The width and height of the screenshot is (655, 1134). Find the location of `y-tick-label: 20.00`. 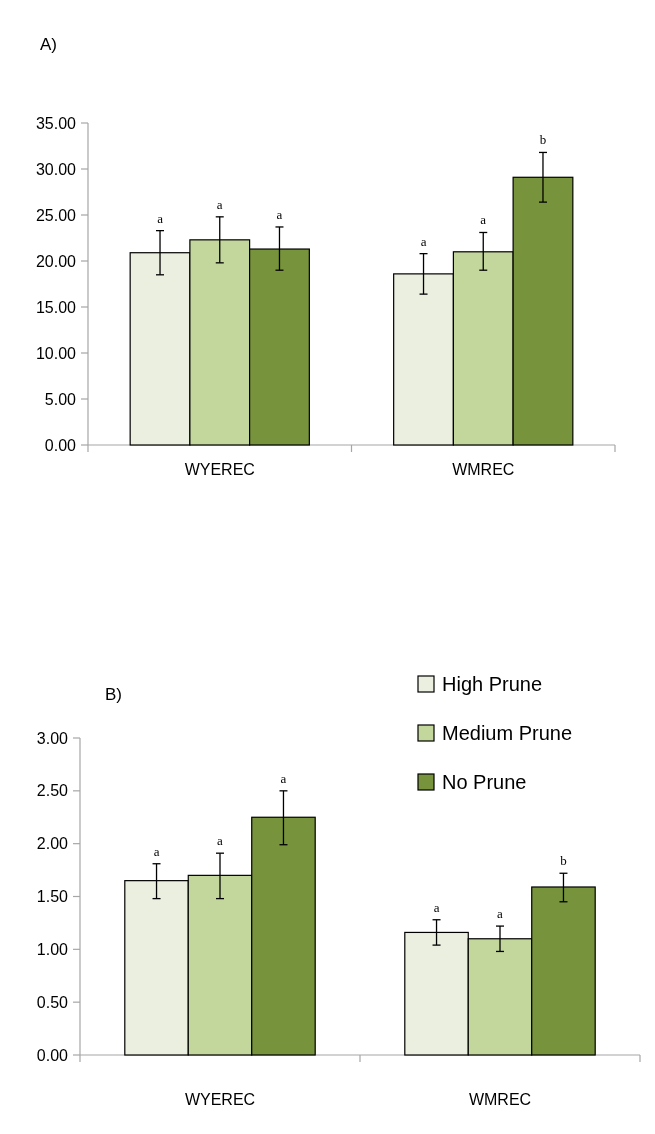

y-tick-label: 20.00 is located at coordinates (56, 261).